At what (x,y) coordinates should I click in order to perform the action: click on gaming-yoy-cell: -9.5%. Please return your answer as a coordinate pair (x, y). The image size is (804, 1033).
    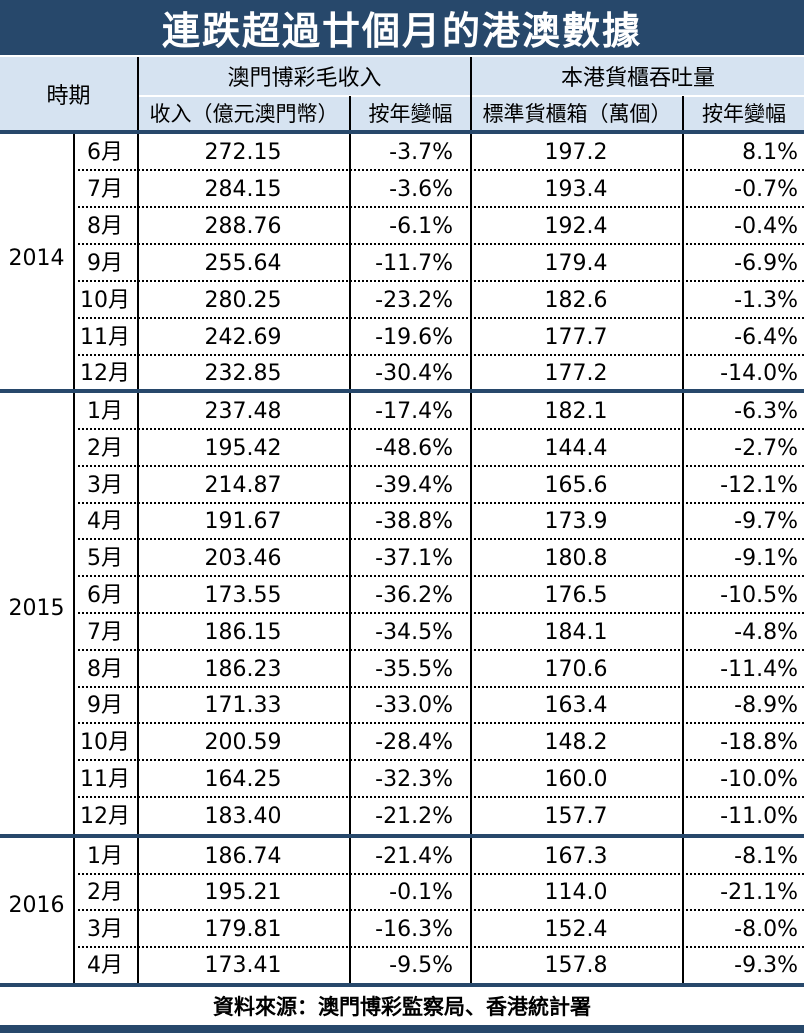
    Looking at the image, I should click on (404, 965).